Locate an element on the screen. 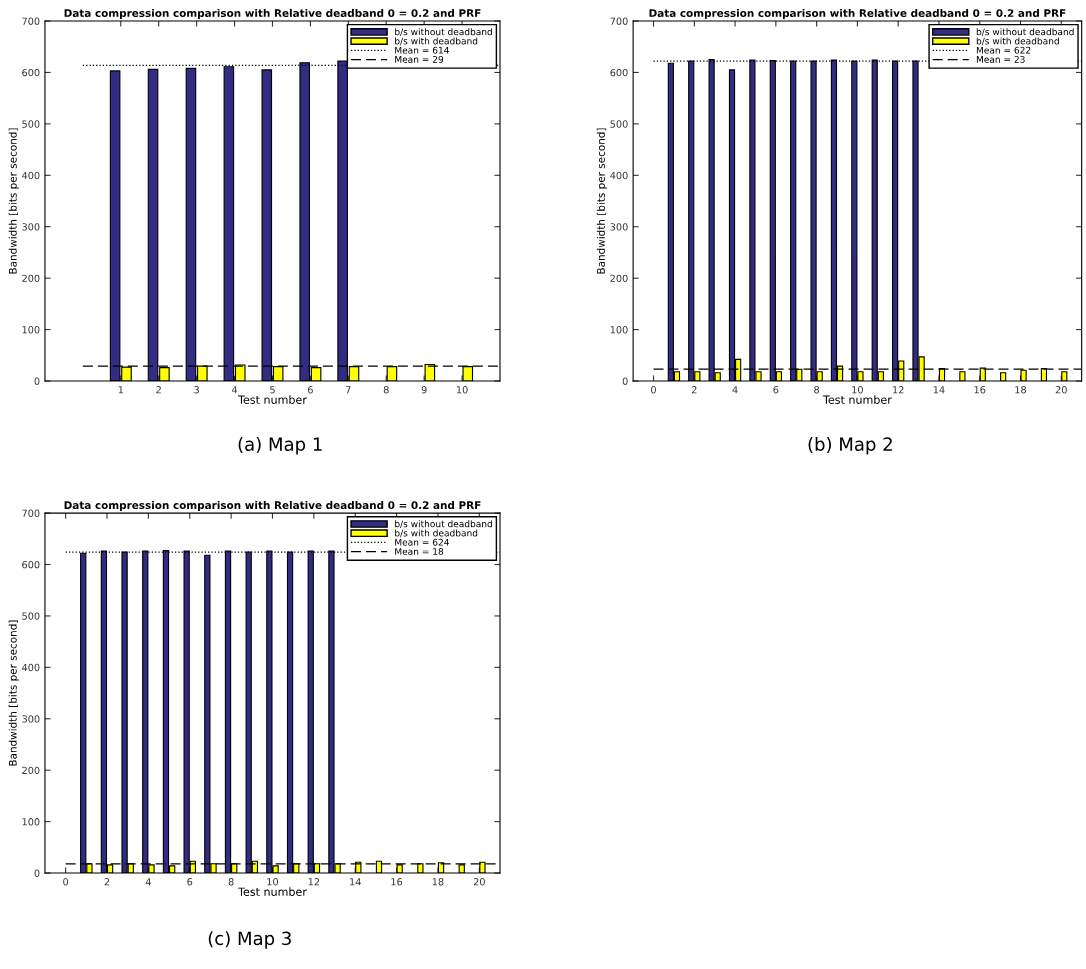 Image resolution: width=1086 pixels, height=969 pixels. legend-label: Mean = 18 is located at coordinates (419, 551).